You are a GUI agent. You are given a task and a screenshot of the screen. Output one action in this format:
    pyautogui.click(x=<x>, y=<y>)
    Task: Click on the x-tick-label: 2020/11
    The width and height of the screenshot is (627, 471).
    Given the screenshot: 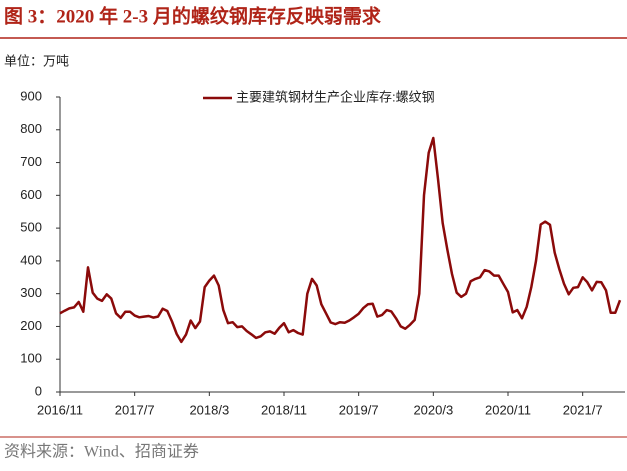 What is the action you would take?
    pyautogui.click(x=508, y=409)
    